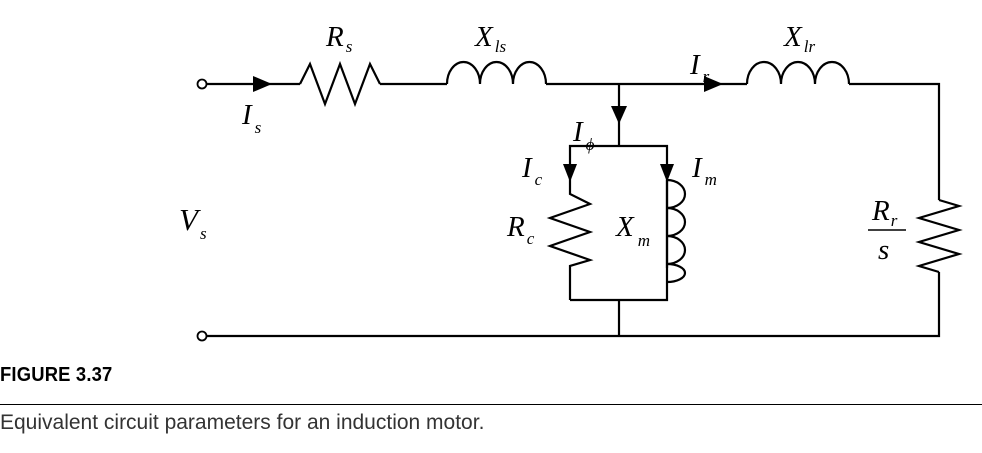 The image size is (982, 453). I want to click on arrow-Im, so click(667, 173).